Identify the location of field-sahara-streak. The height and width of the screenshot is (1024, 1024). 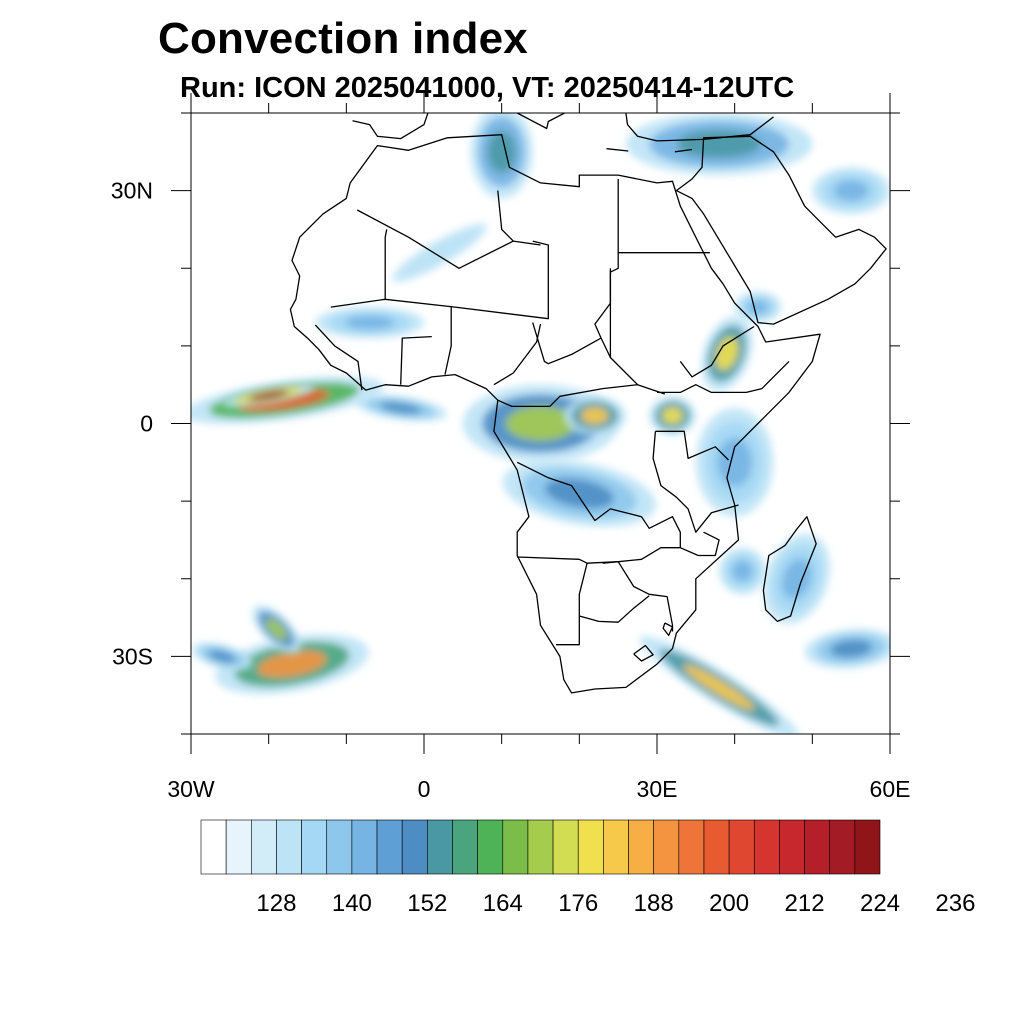
(439, 252).